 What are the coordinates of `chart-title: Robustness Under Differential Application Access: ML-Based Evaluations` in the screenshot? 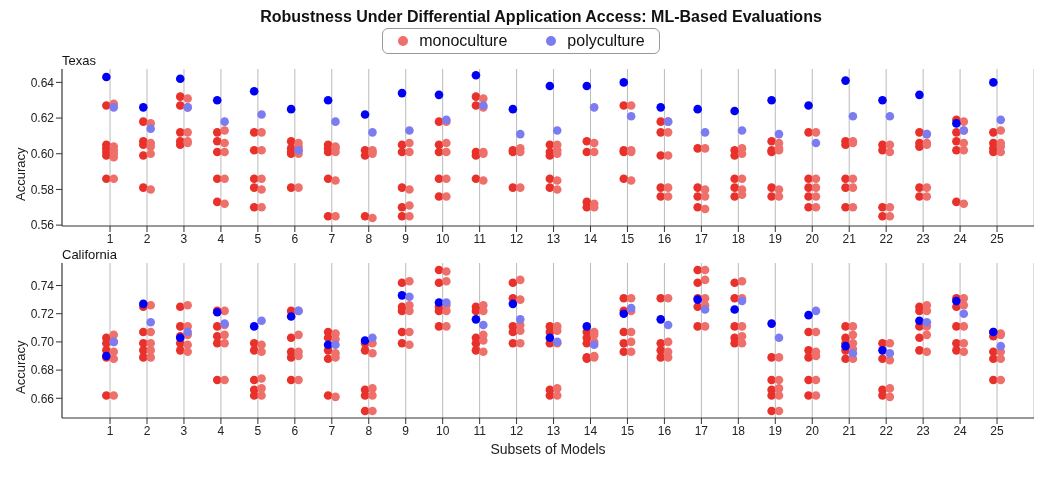 It's located at (541, 17).